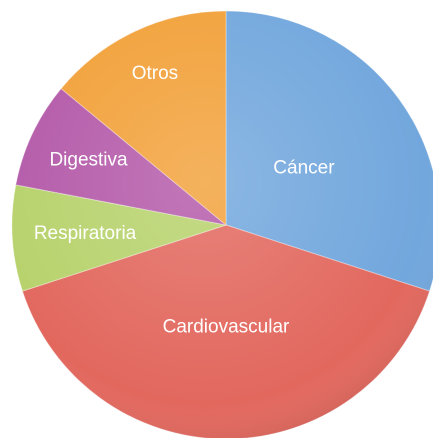  I want to click on slice-label: Cardiovascular, so click(226, 327).